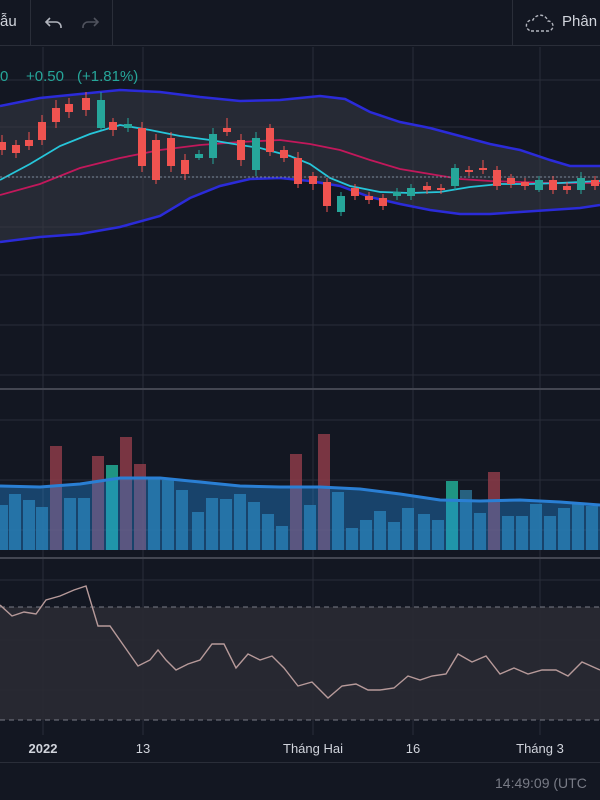  I want to click on legend-price: 0, so click(4, 76).